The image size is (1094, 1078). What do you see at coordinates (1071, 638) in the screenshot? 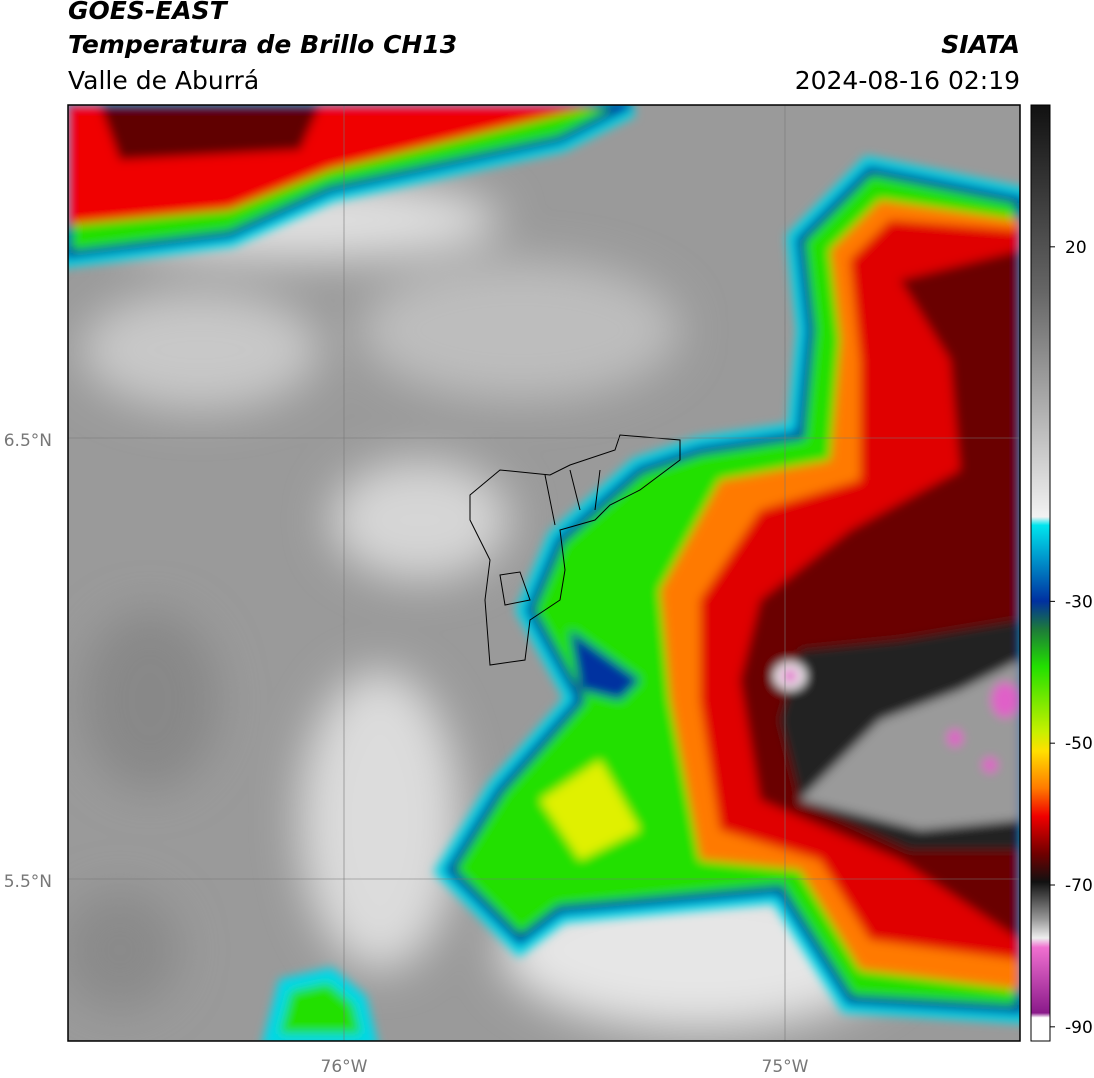
I see `colorbar-ticks: 20 -30 -50 -70 -90` at bounding box center [1071, 638].